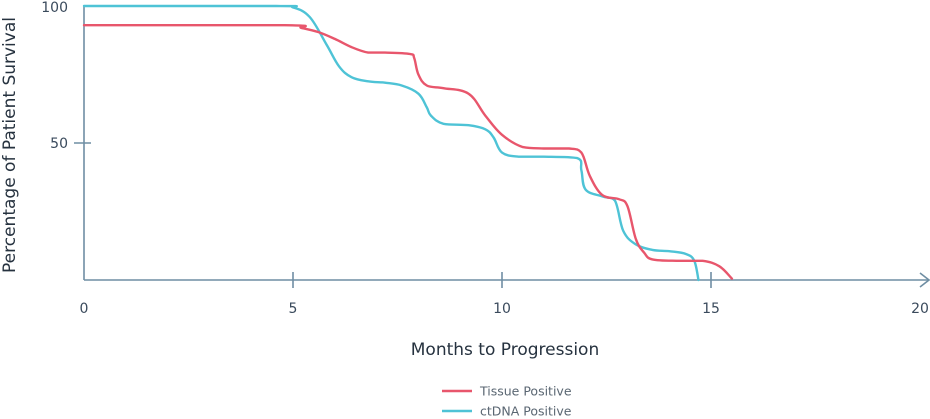 The image size is (930, 419). Describe the element at coordinates (59, 144) in the screenshot. I see `y-tick-label: 50` at that location.